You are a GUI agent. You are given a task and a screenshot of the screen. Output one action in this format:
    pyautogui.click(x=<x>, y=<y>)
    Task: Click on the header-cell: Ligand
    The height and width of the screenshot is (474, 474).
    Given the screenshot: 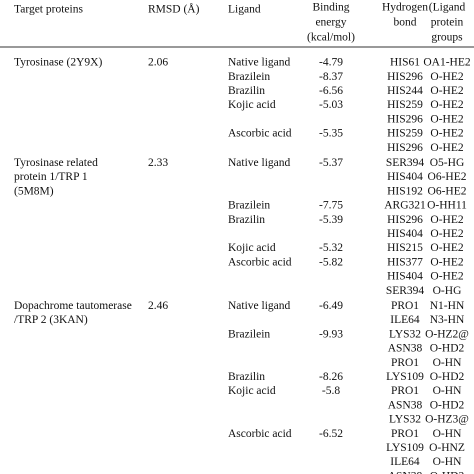 What is the action you would take?
    pyautogui.click(x=244, y=10)
    